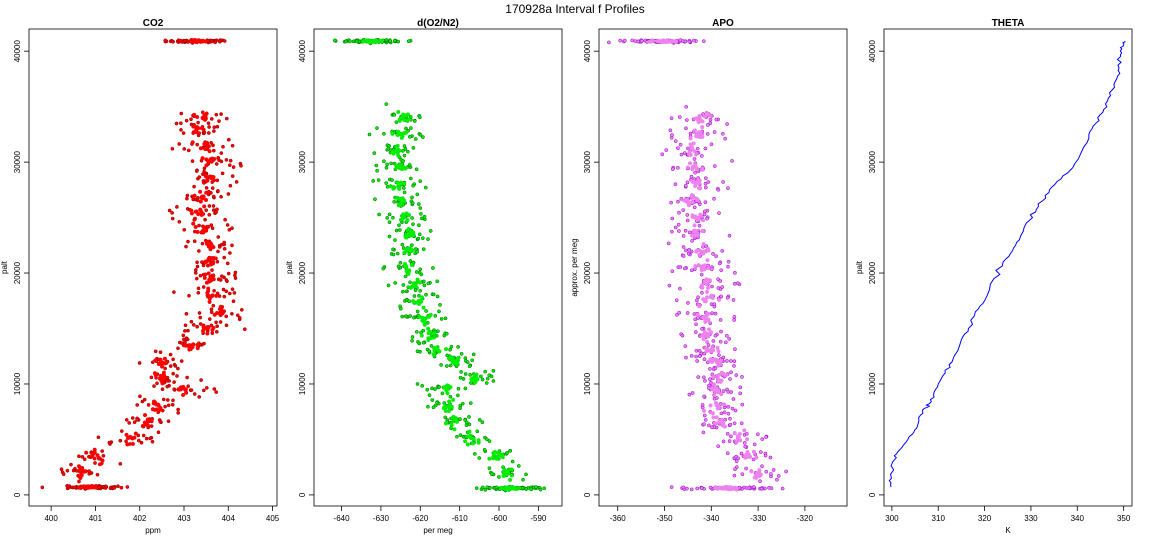  I want to click on x-tick-label: 402, so click(140, 518).